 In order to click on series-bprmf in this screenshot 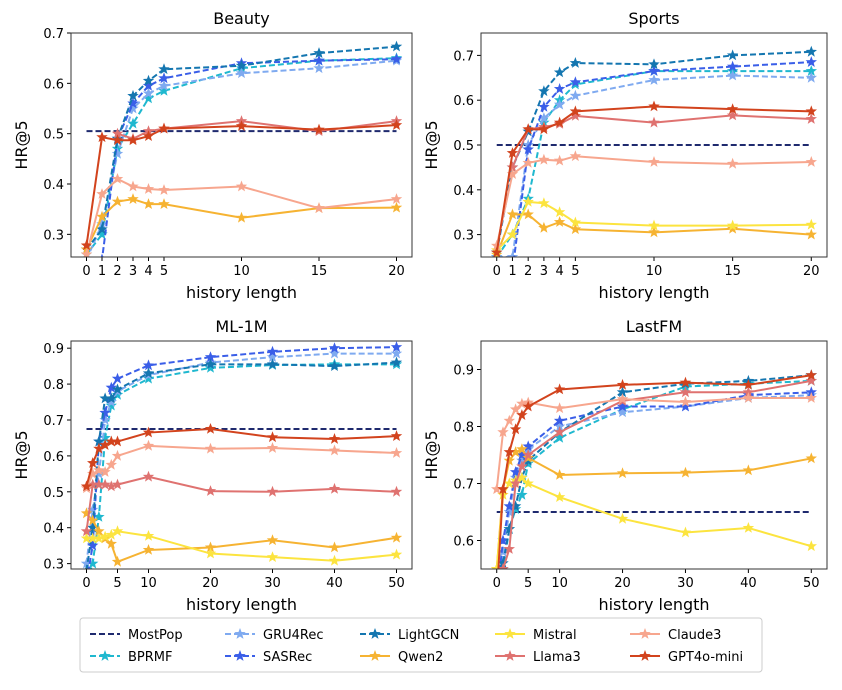, I will do `click(241, 154)`.